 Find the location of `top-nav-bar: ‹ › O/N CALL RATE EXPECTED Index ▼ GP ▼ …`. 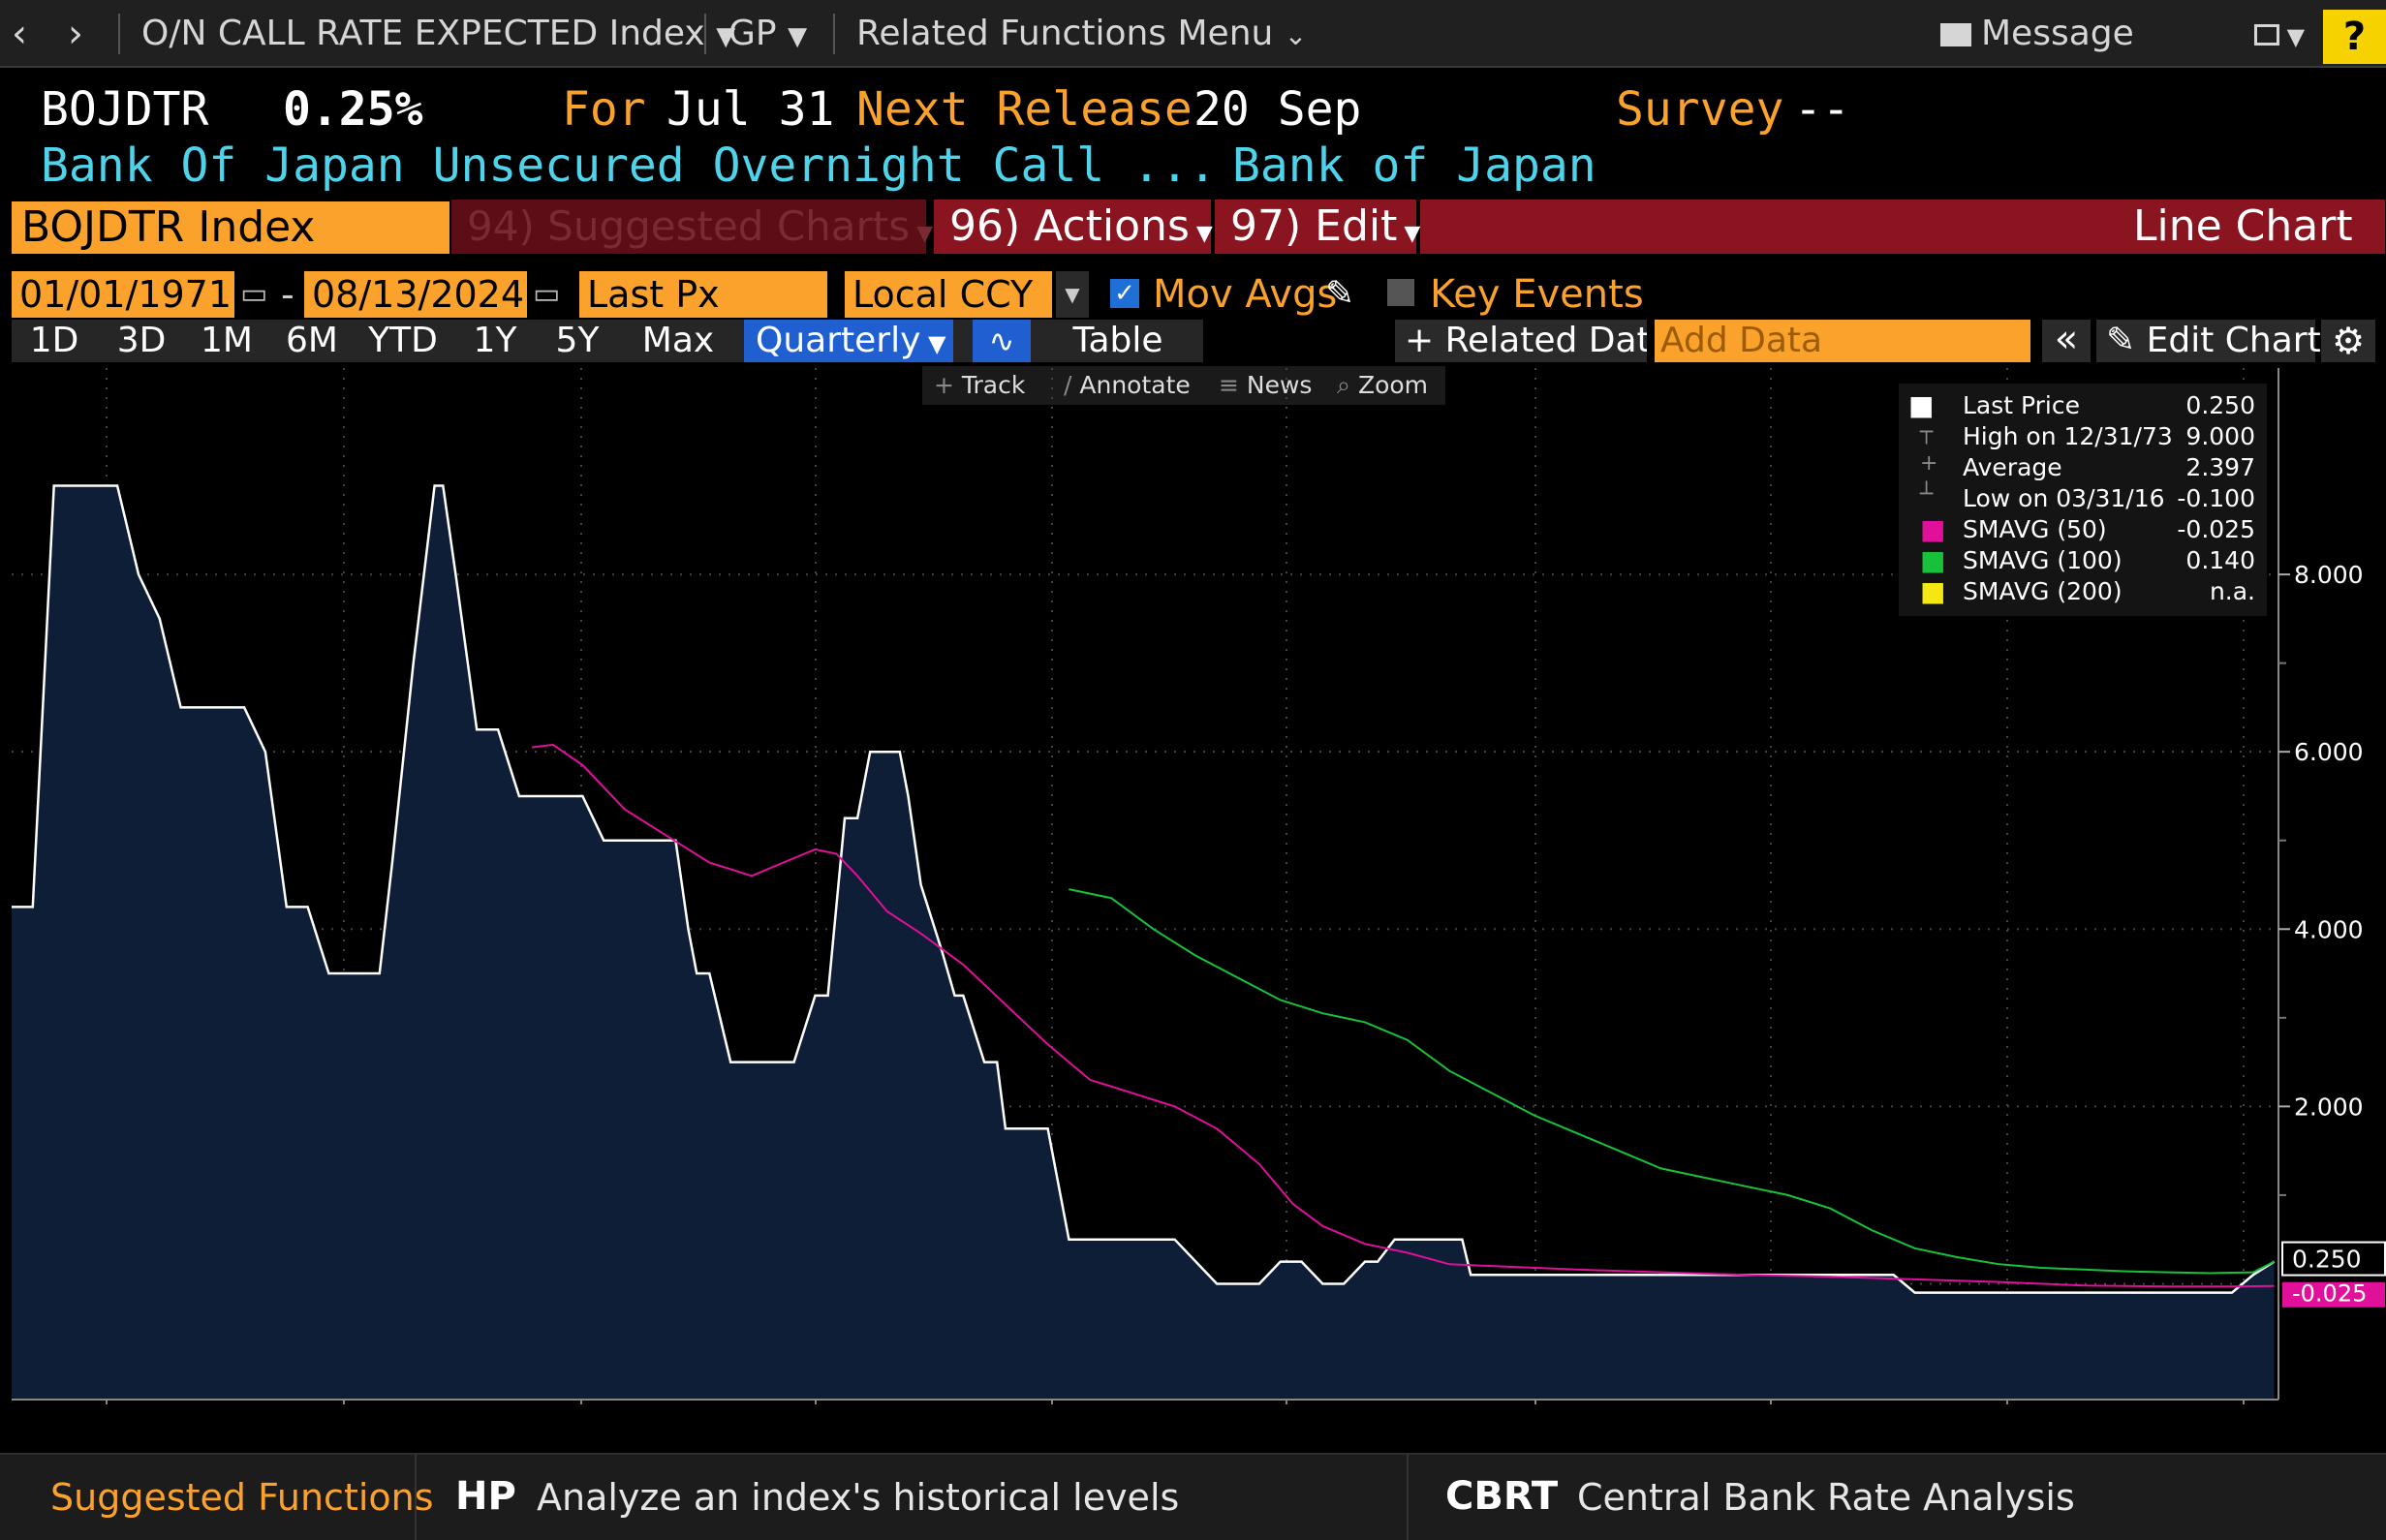

top-nav-bar: ‹ › O/N CALL RATE EXPECTED Index ▼ GP ▼ … is located at coordinates (1193, 34).